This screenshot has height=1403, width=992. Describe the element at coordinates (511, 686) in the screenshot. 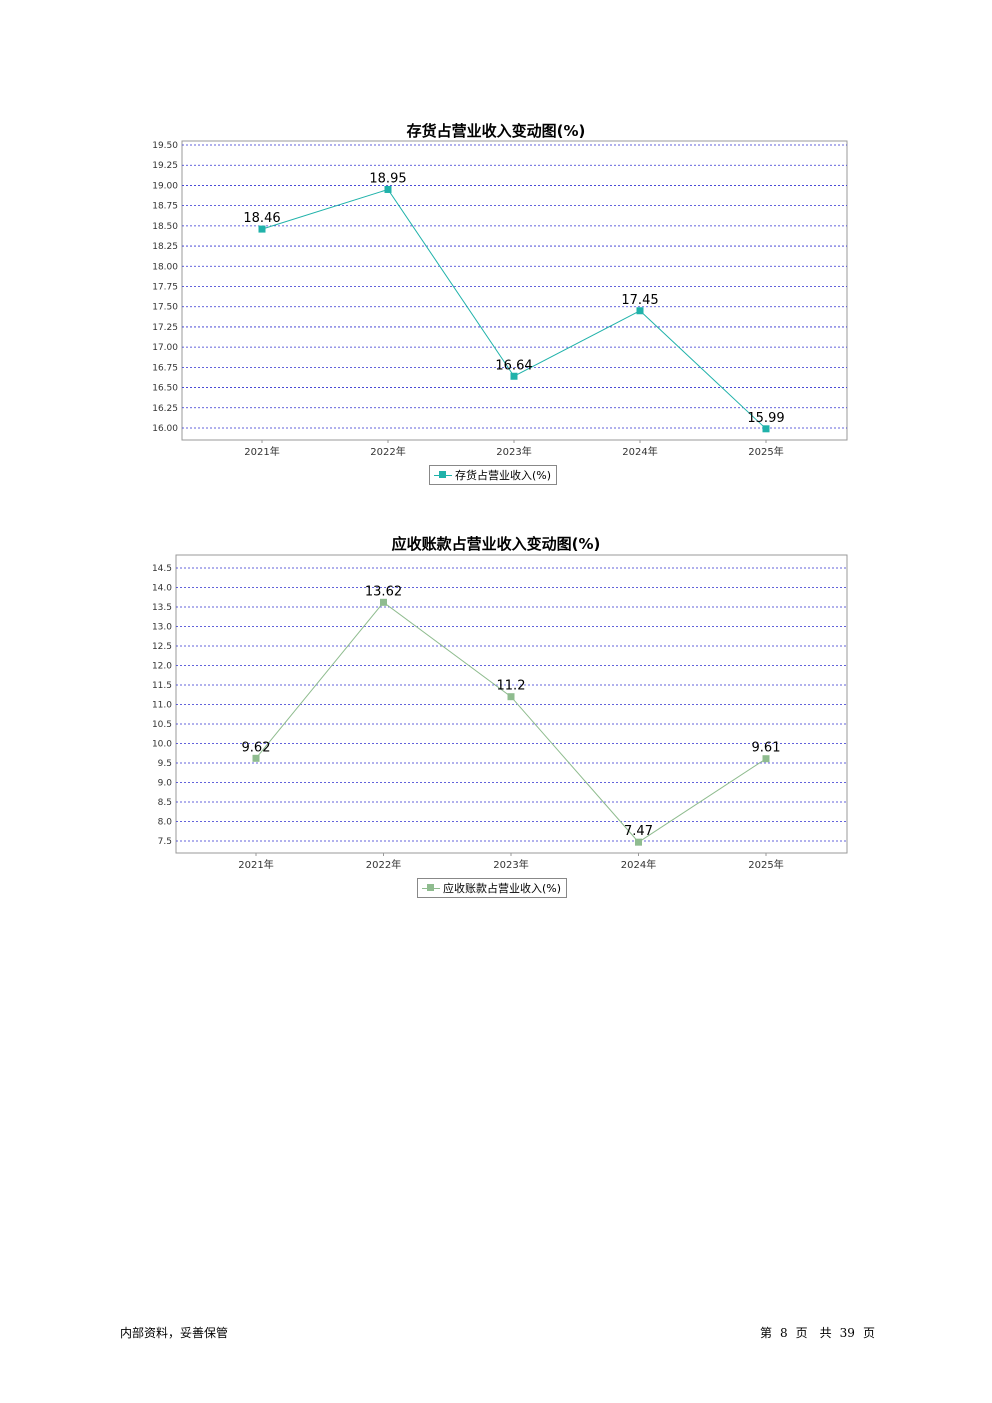

I see `chart-2-data-label: 11.2` at that location.